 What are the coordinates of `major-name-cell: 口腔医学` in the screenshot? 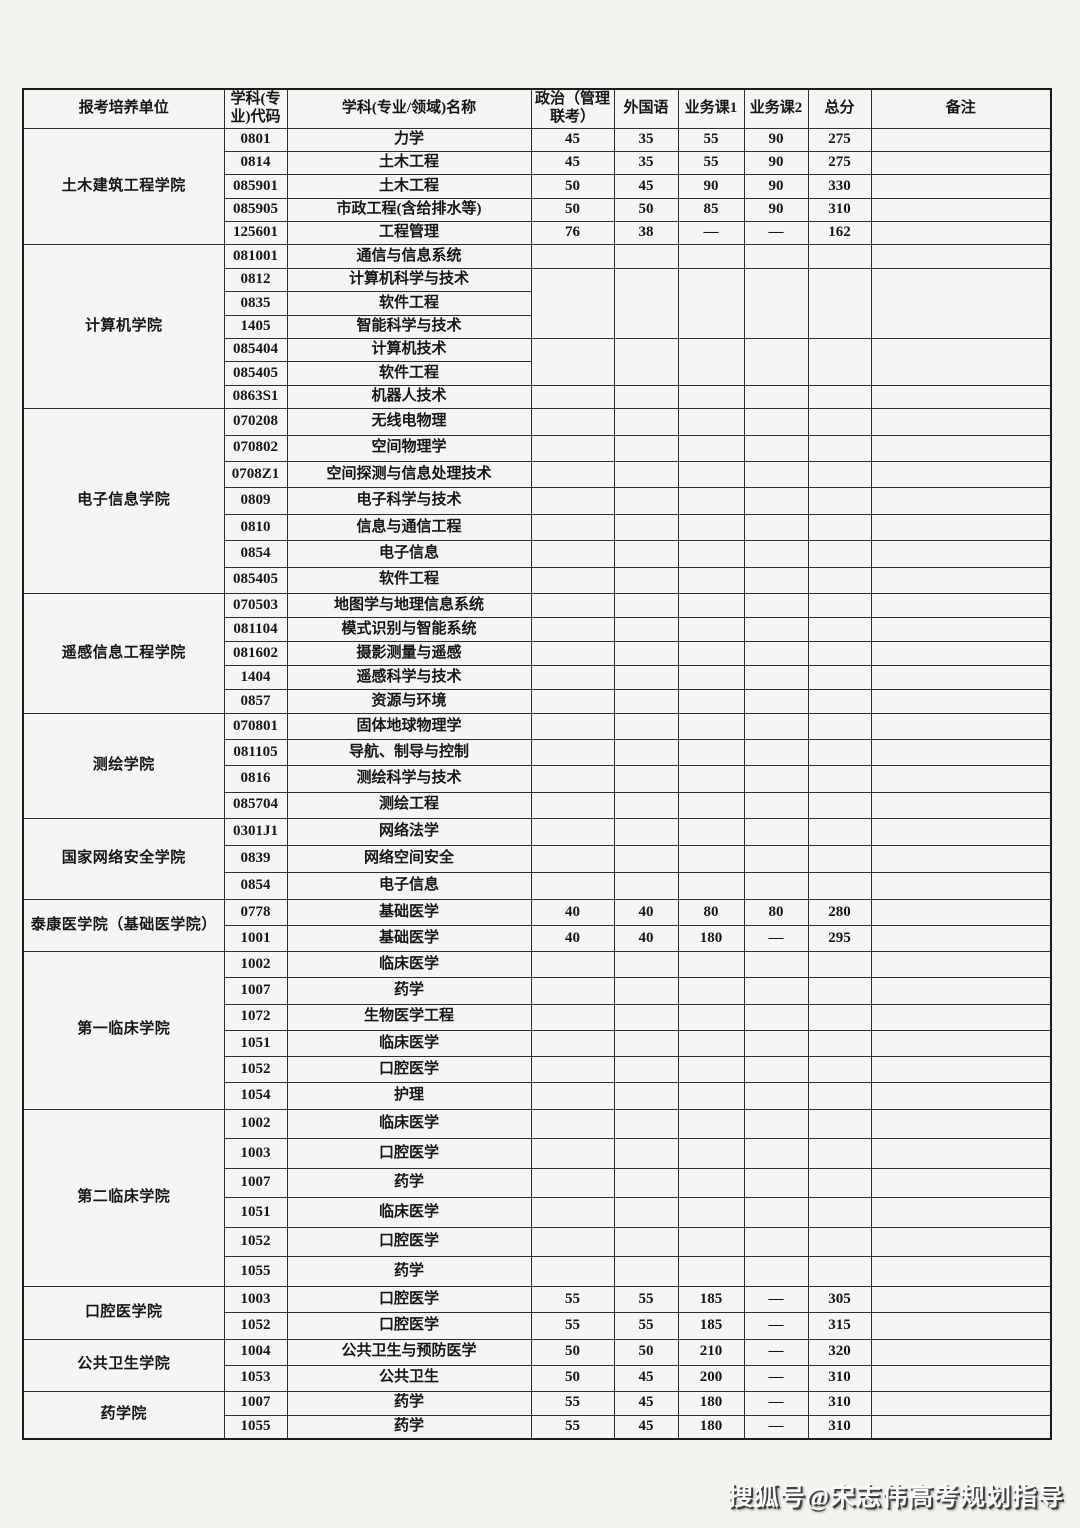 It's located at (409, 1070).